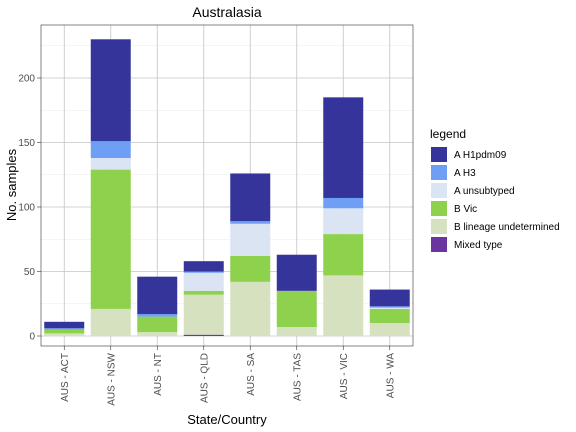  I want to click on bar-segment-b-lineage-undetermined-aus-nt, so click(157, 334).